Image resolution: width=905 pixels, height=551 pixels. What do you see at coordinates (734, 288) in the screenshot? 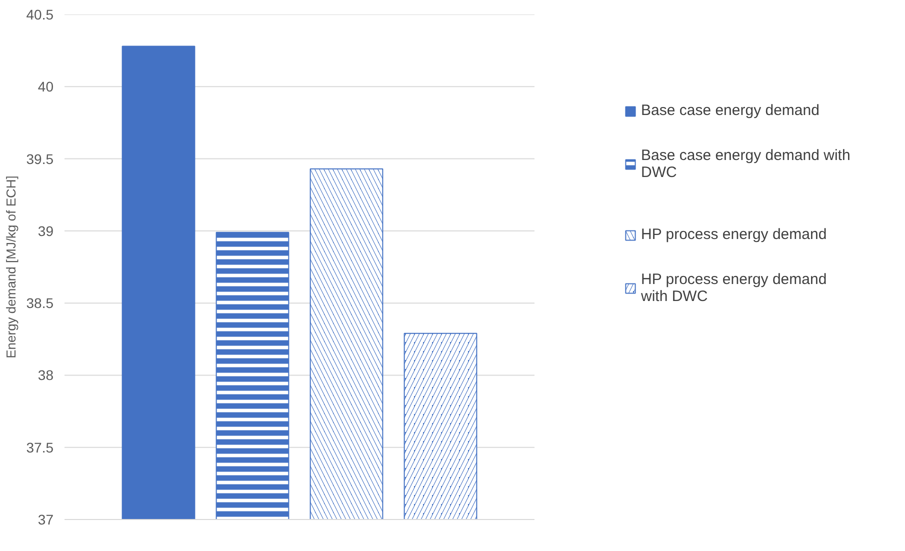
I see `legend-label: HP process energy demand with DWC` at bounding box center [734, 288].